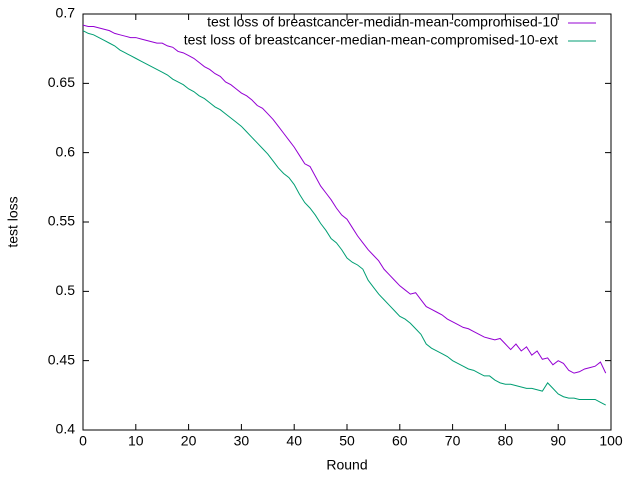  Describe the element at coordinates (347, 441) in the screenshot. I see `x-tick-label: 50` at that location.